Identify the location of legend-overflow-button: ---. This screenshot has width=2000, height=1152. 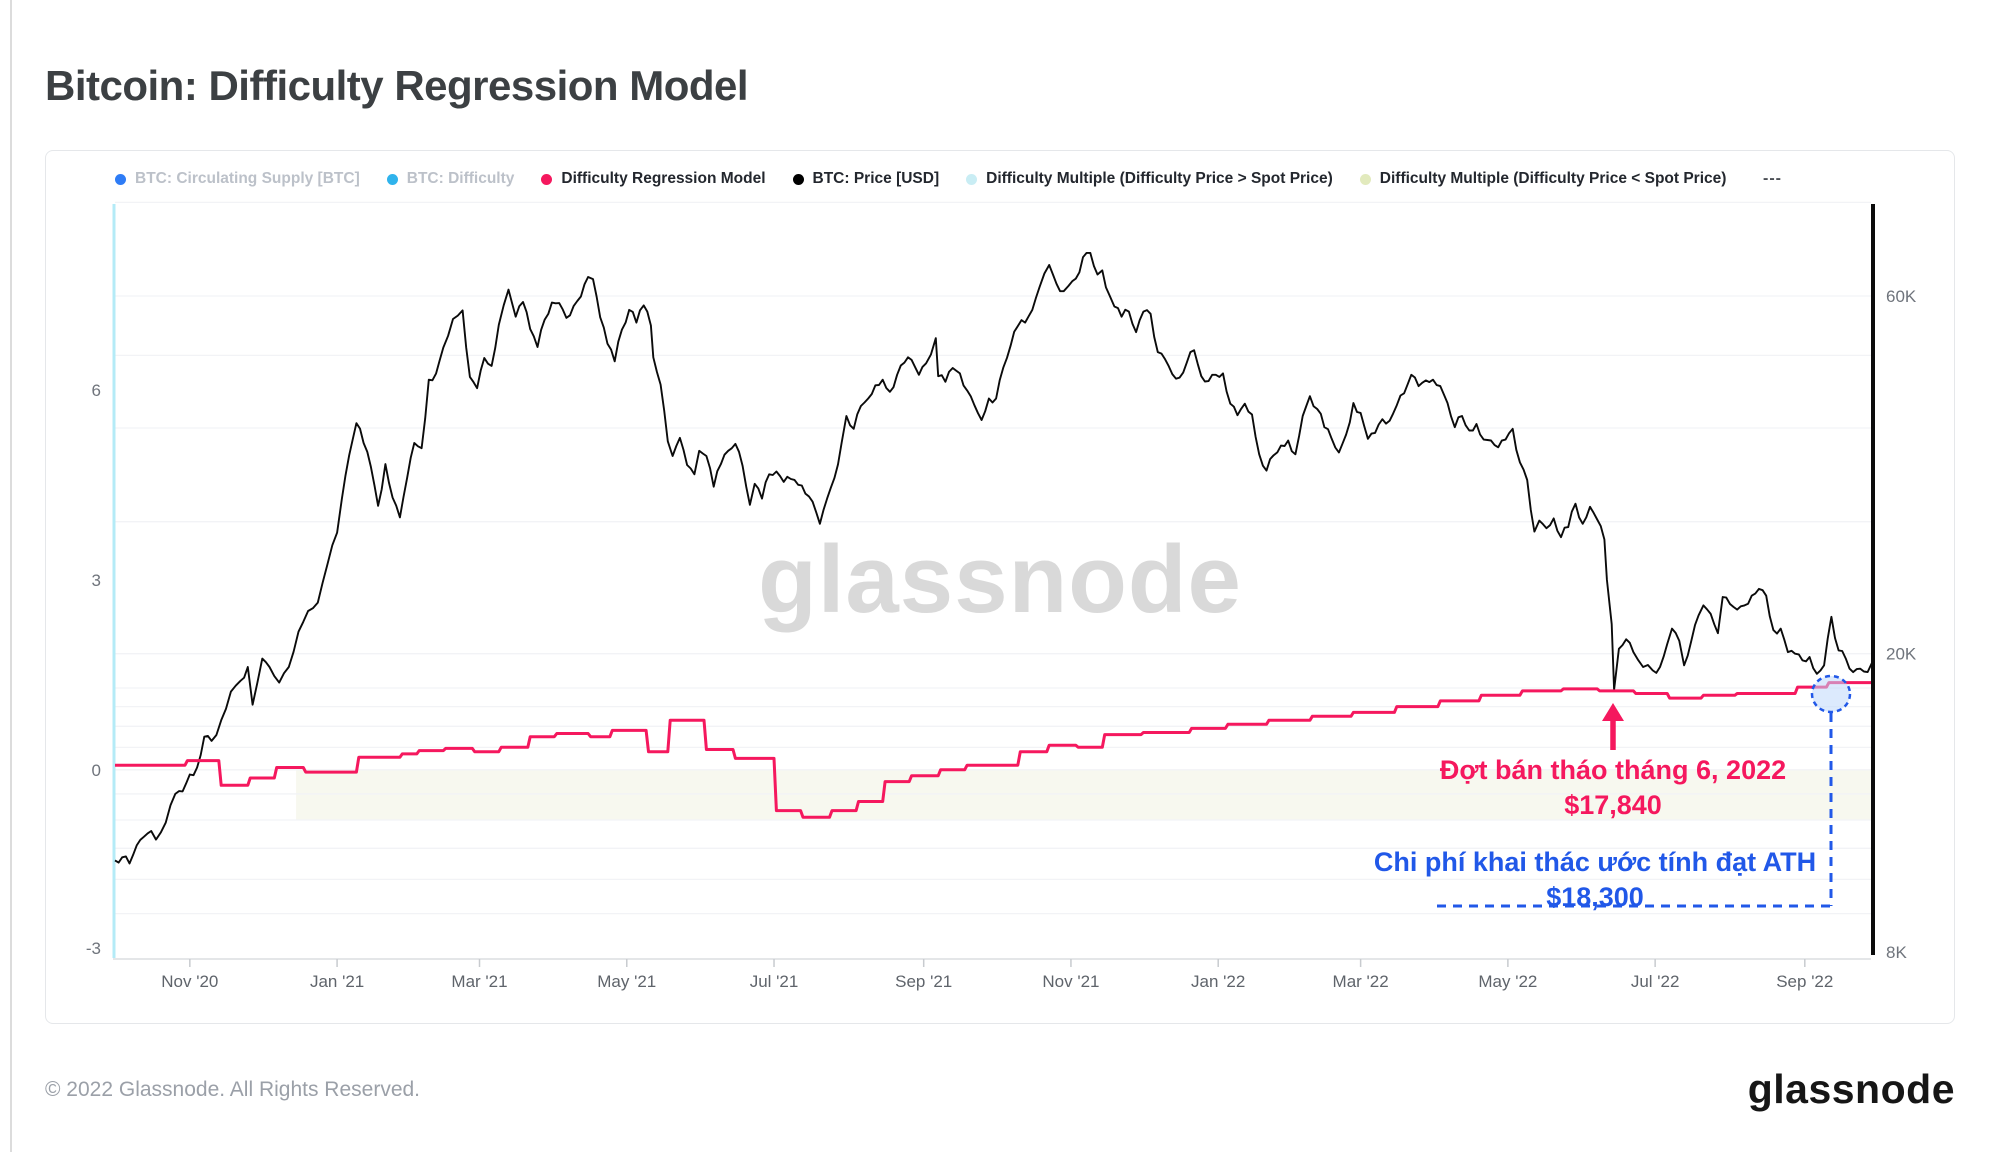
(1772, 178).